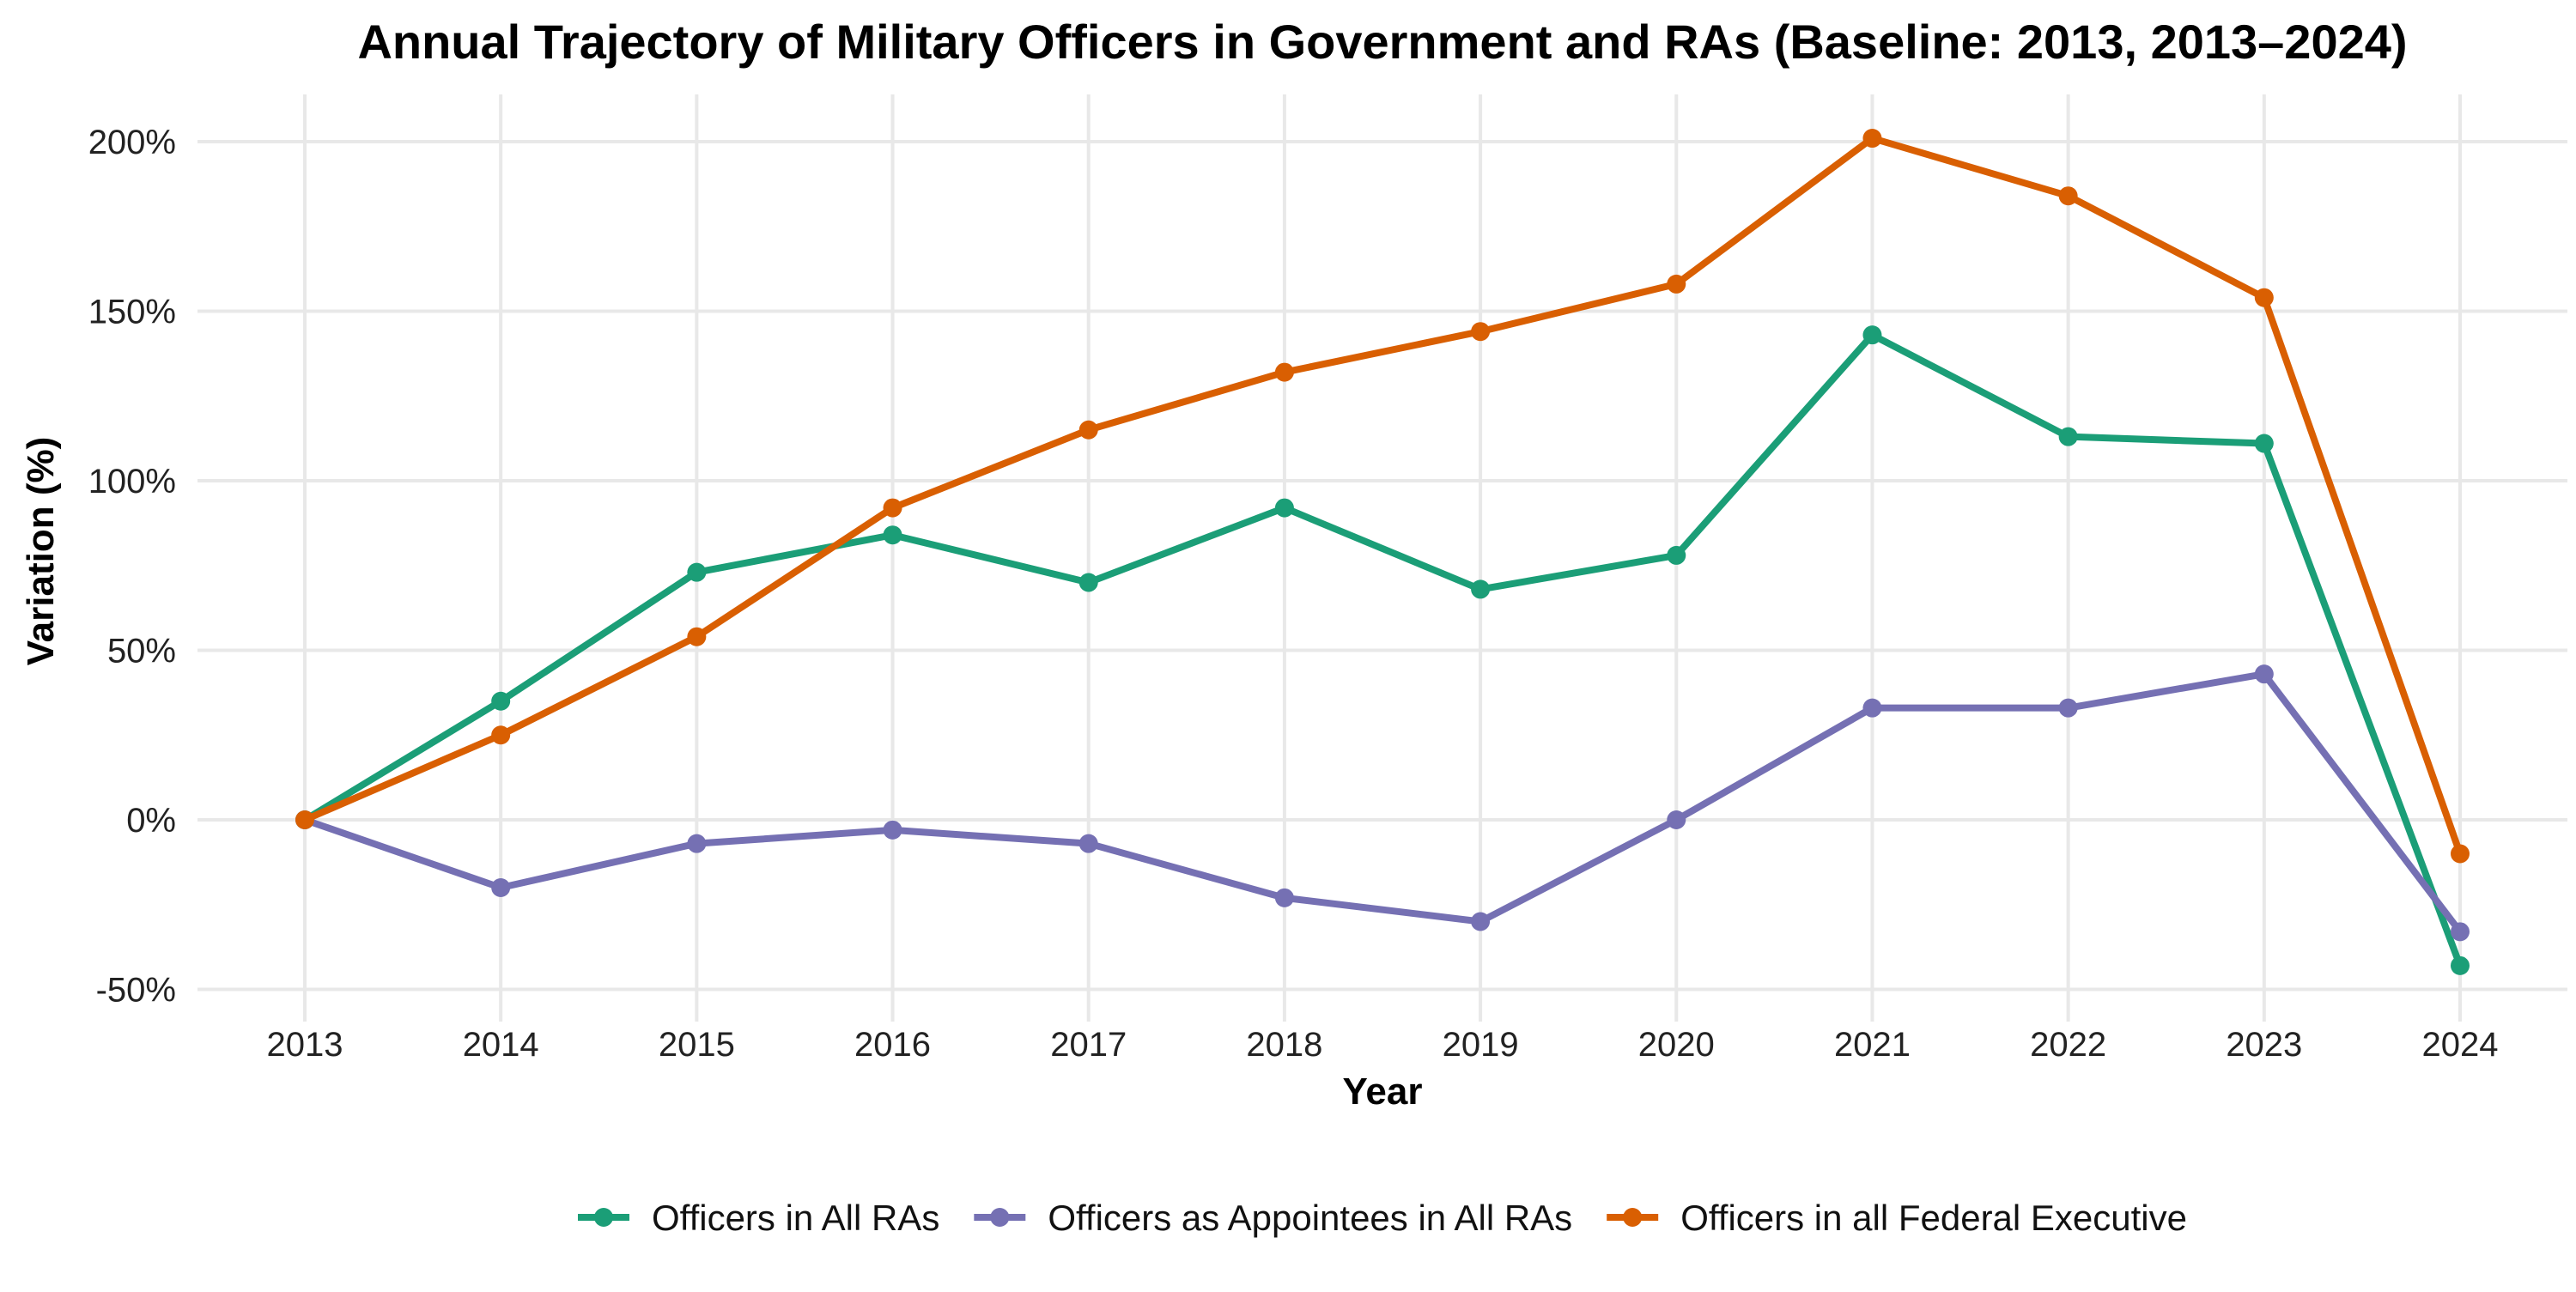  Describe the element at coordinates (41, 551) in the screenshot. I see `y-axis-title: Variation (%)` at that location.